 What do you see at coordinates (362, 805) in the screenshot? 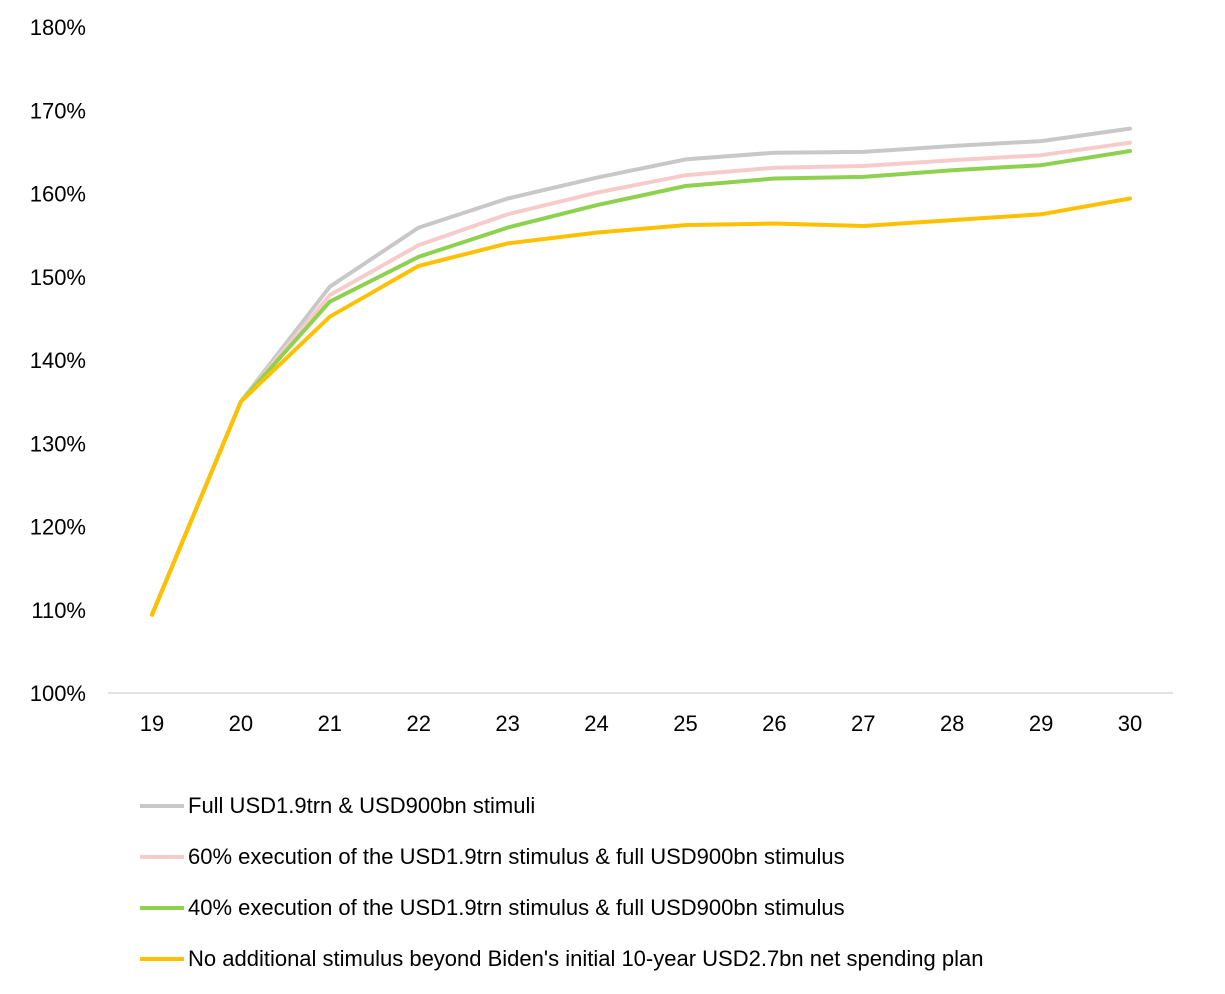
I see `legend-label: Full USD1.9trn & USD900bn stimuli` at bounding box center [362, 805].